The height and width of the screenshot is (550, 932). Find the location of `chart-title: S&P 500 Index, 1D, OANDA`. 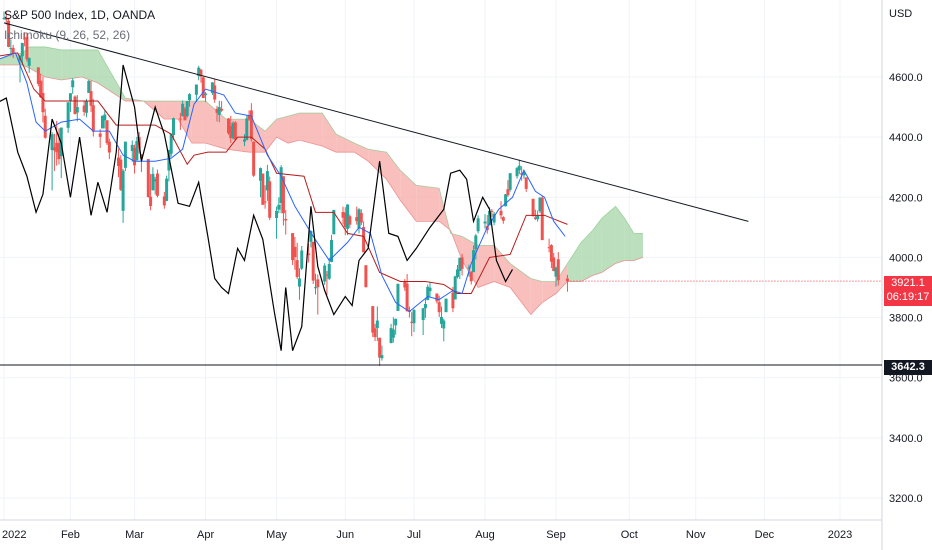

chart-title: S&P 500 Index, 1D, OANDA is located at coordinates (80, 15).